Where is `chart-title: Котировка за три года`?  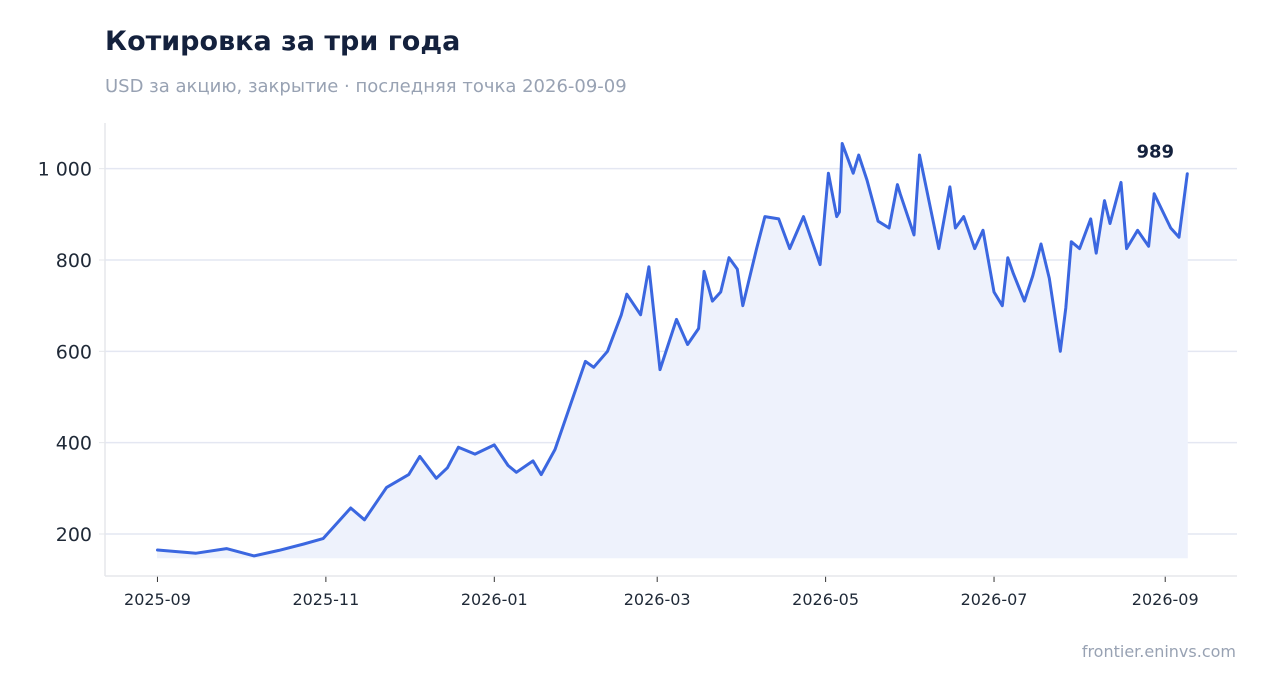
chart-title: Котировка за три года is located at coordinates (283, 41).